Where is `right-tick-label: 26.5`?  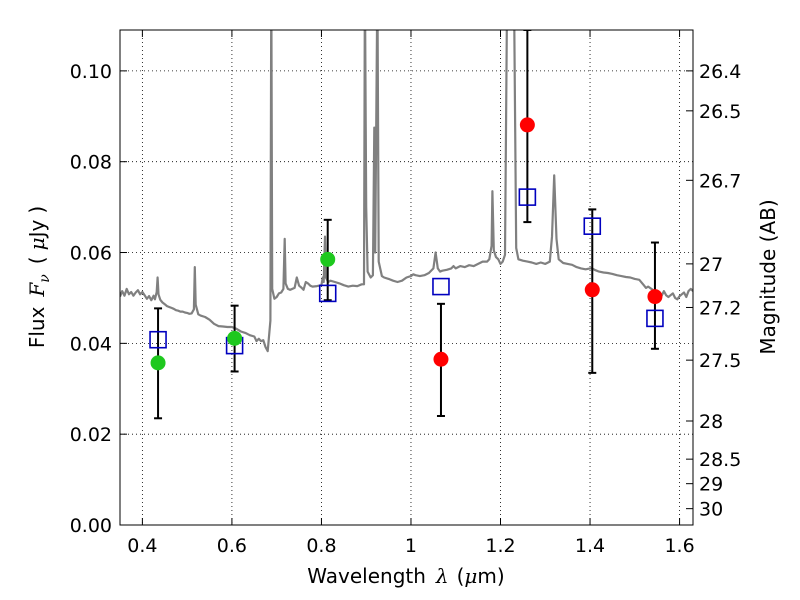 right-tick-label: 26.5 is located at coordinates (720, 112).